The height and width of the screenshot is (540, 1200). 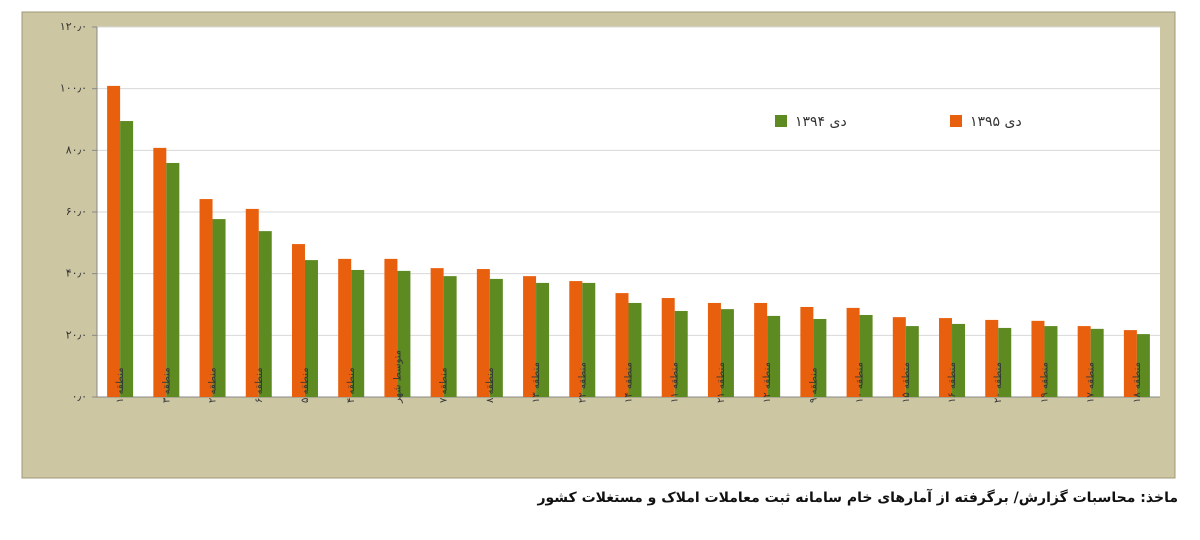 What do you see at coordinates (79, 396) in the screenshot?
I see `y-tick-label: ۰٫۰` at bounding box center [79, 396].